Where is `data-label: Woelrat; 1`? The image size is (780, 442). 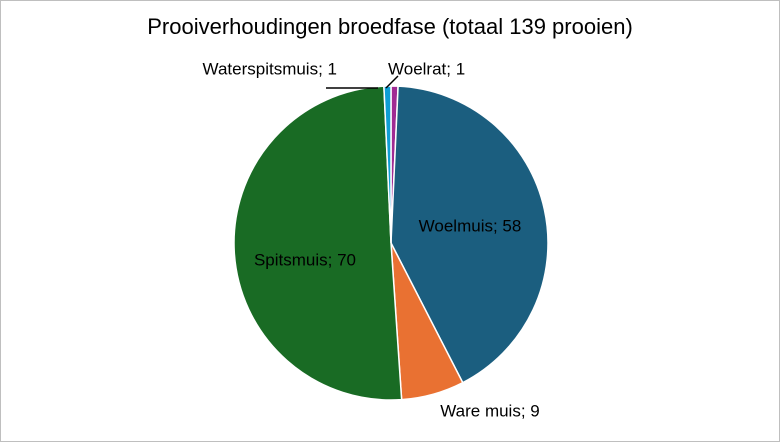
data-label: Woelrat; 1 is located at coordinates (426, 68).